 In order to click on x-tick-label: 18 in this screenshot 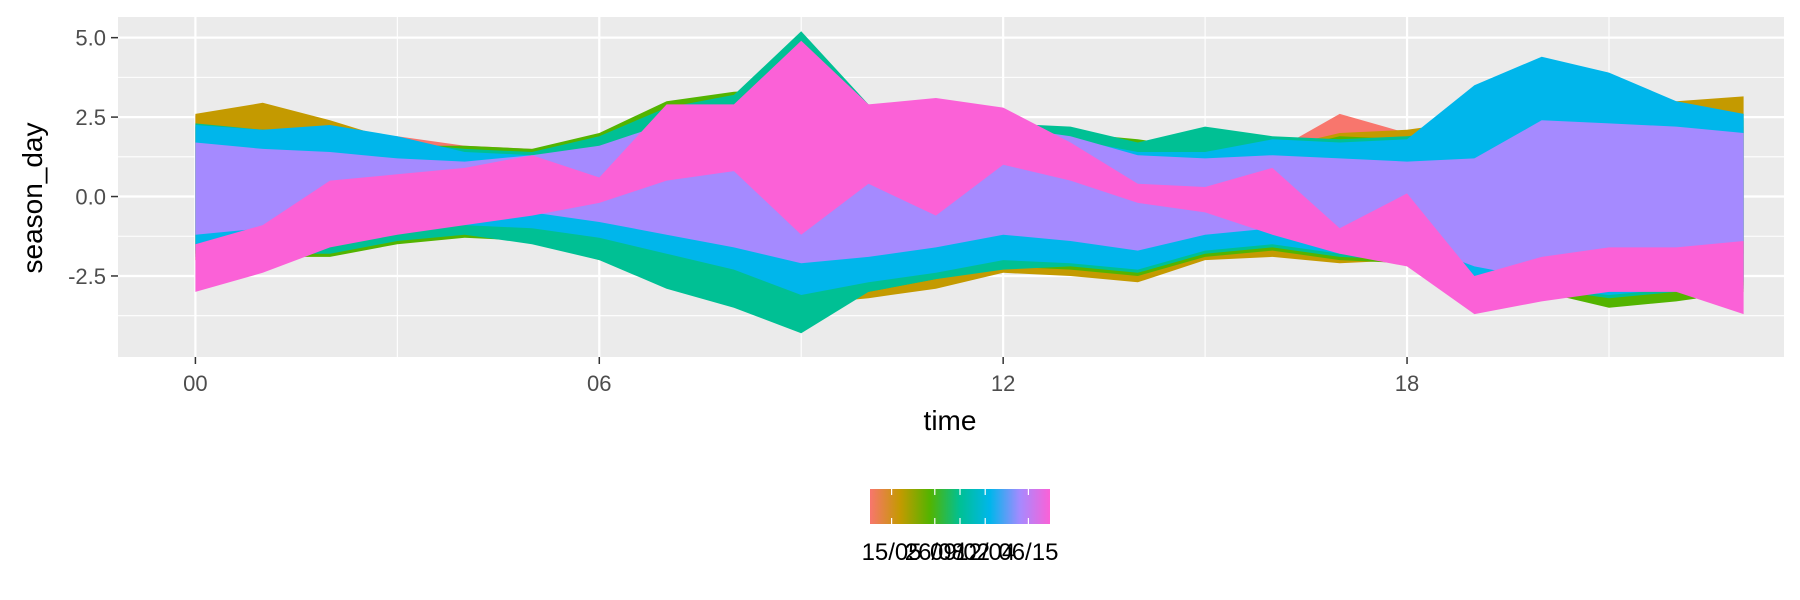, I will do `click(1407, 383)`.